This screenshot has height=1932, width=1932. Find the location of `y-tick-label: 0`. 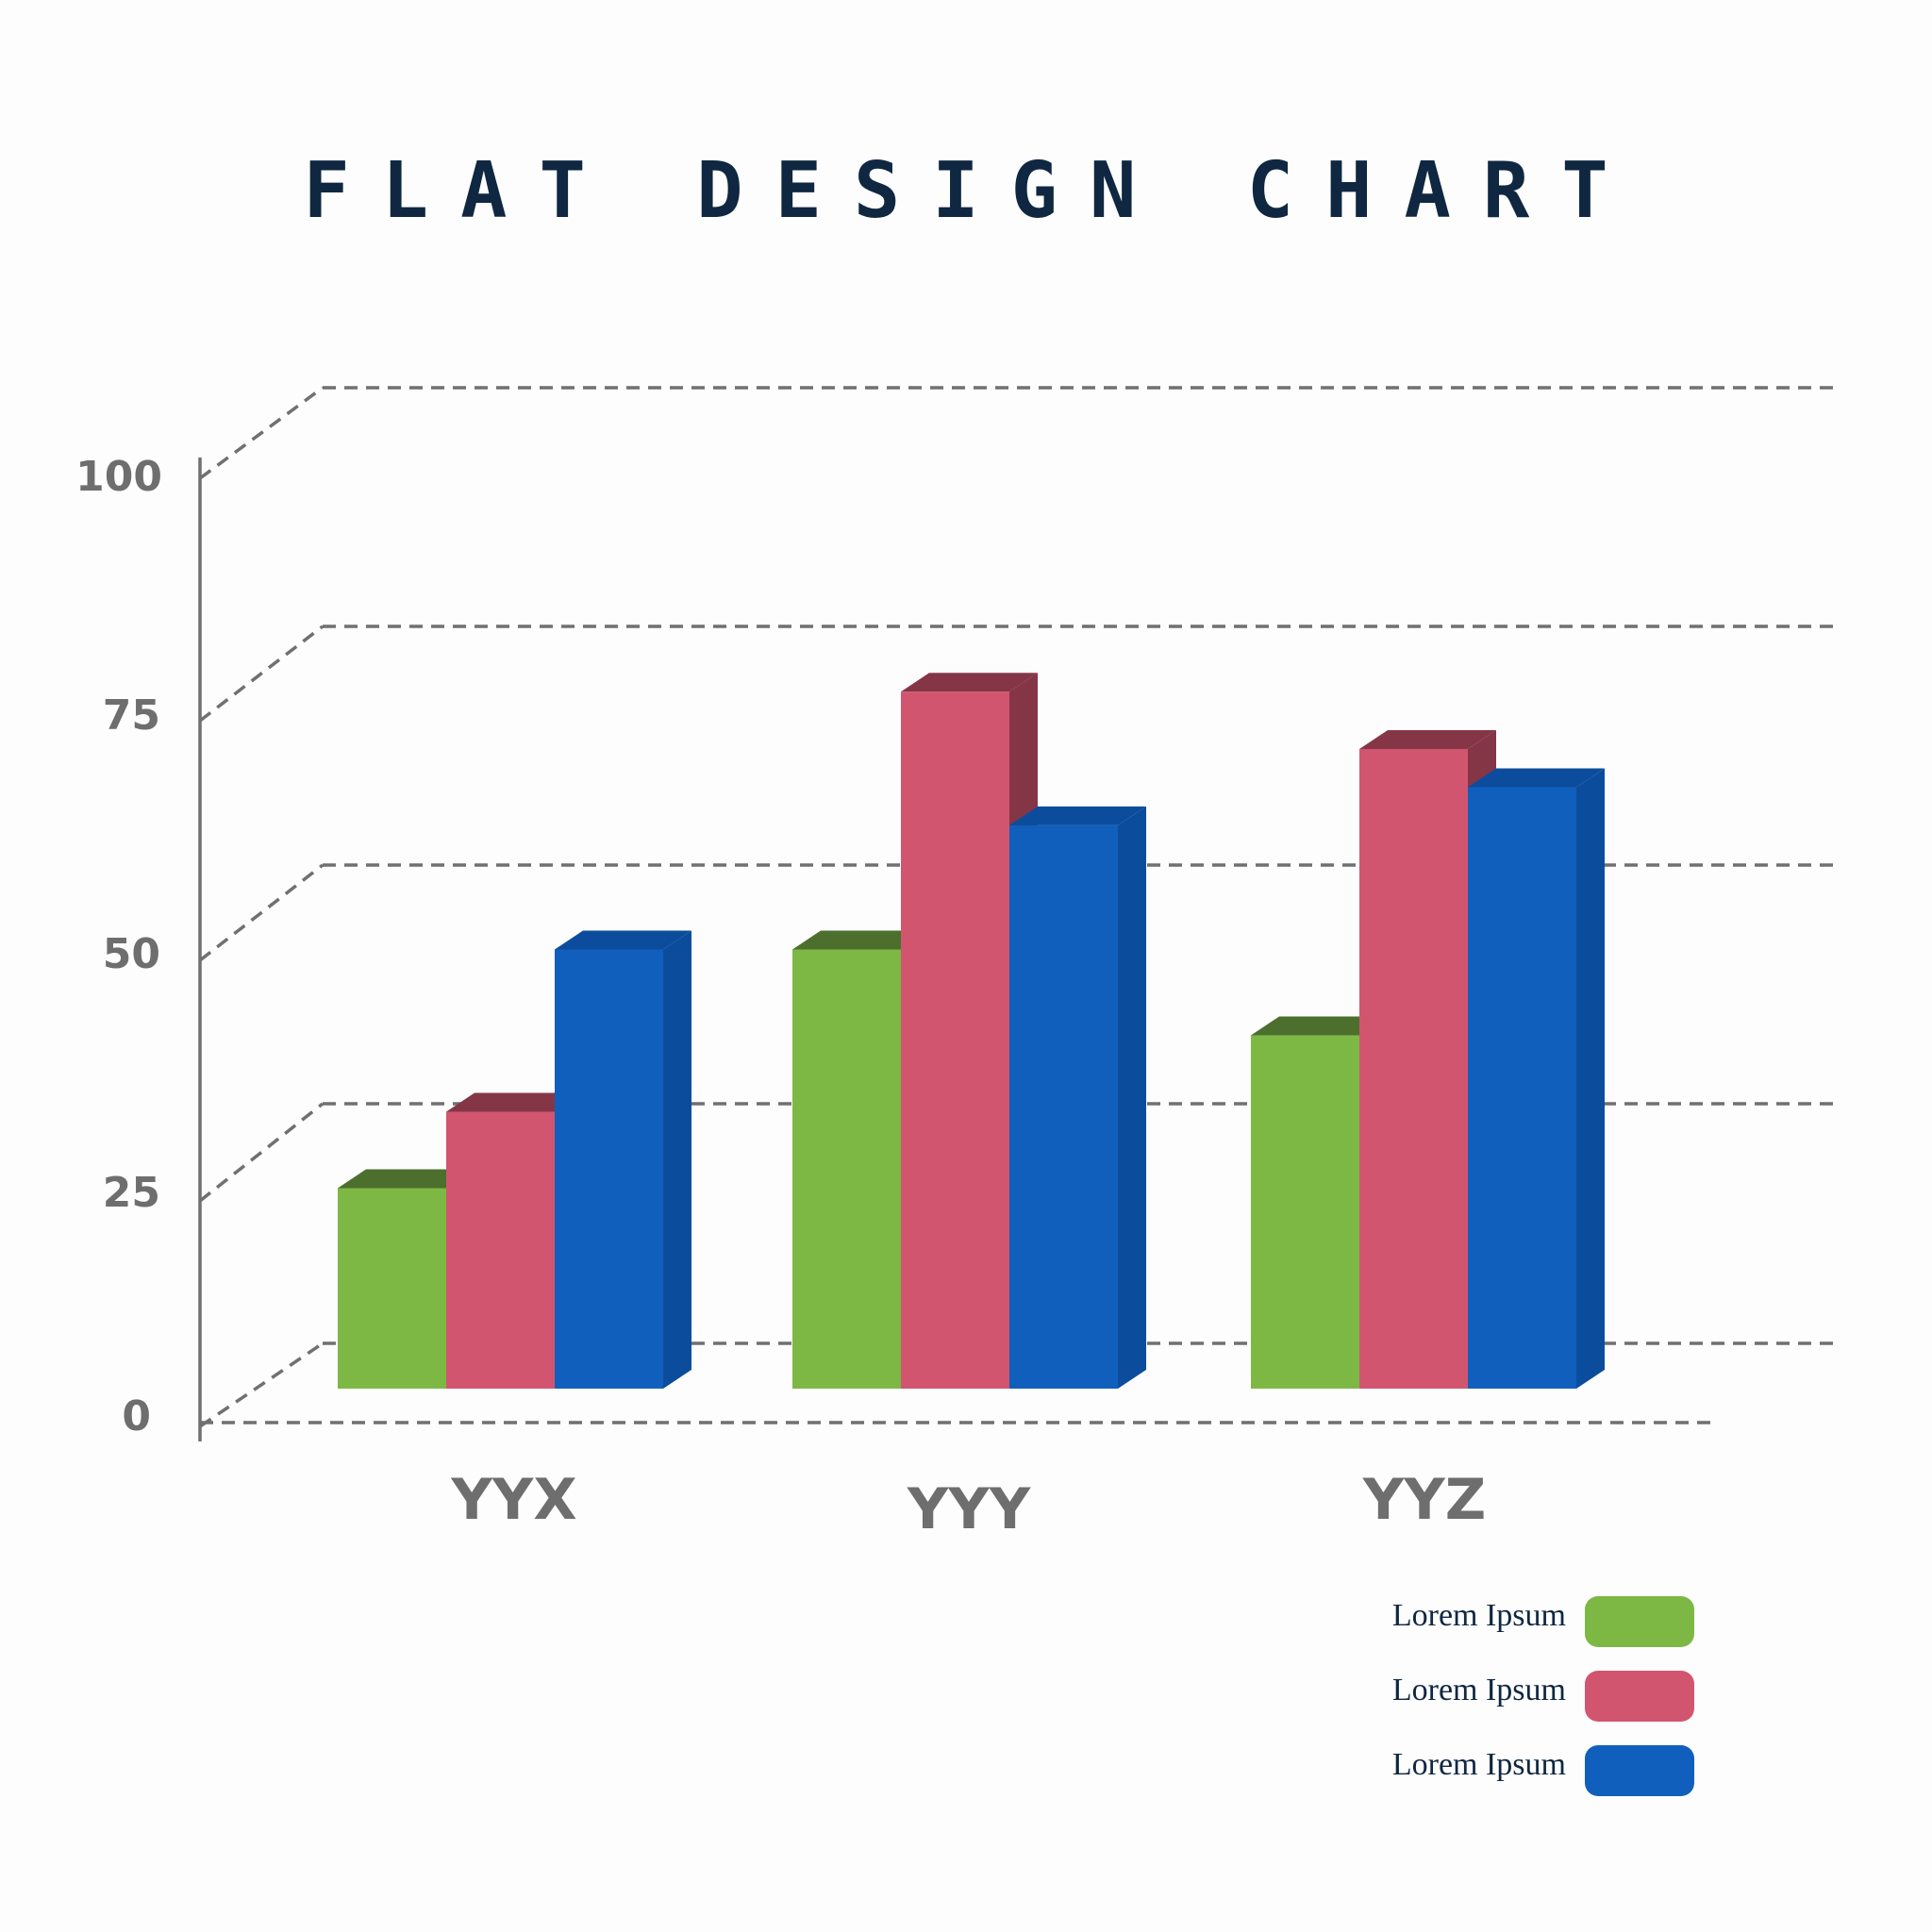

y-tick-label: 0 is located at coordinates (137, 1417).